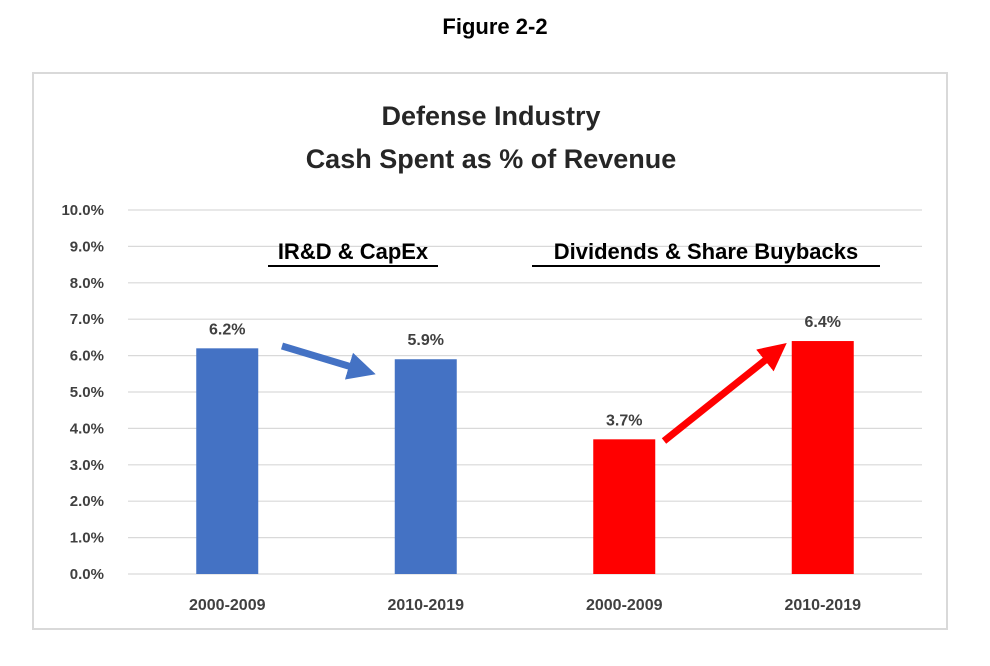 This screenshot has height=666, width=990. Describe the element at coordinates (328, 361) in the screenshot. I see `trend-arrow-ird-down` at that location.